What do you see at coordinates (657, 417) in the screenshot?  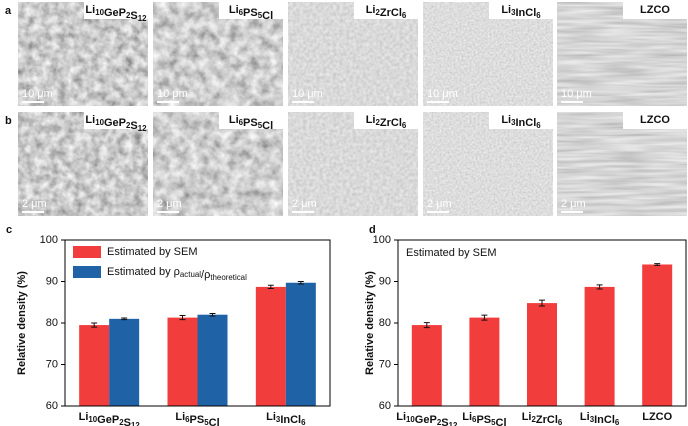 I see `x-tick-label: LZCO` at bounding box center [657, 417].